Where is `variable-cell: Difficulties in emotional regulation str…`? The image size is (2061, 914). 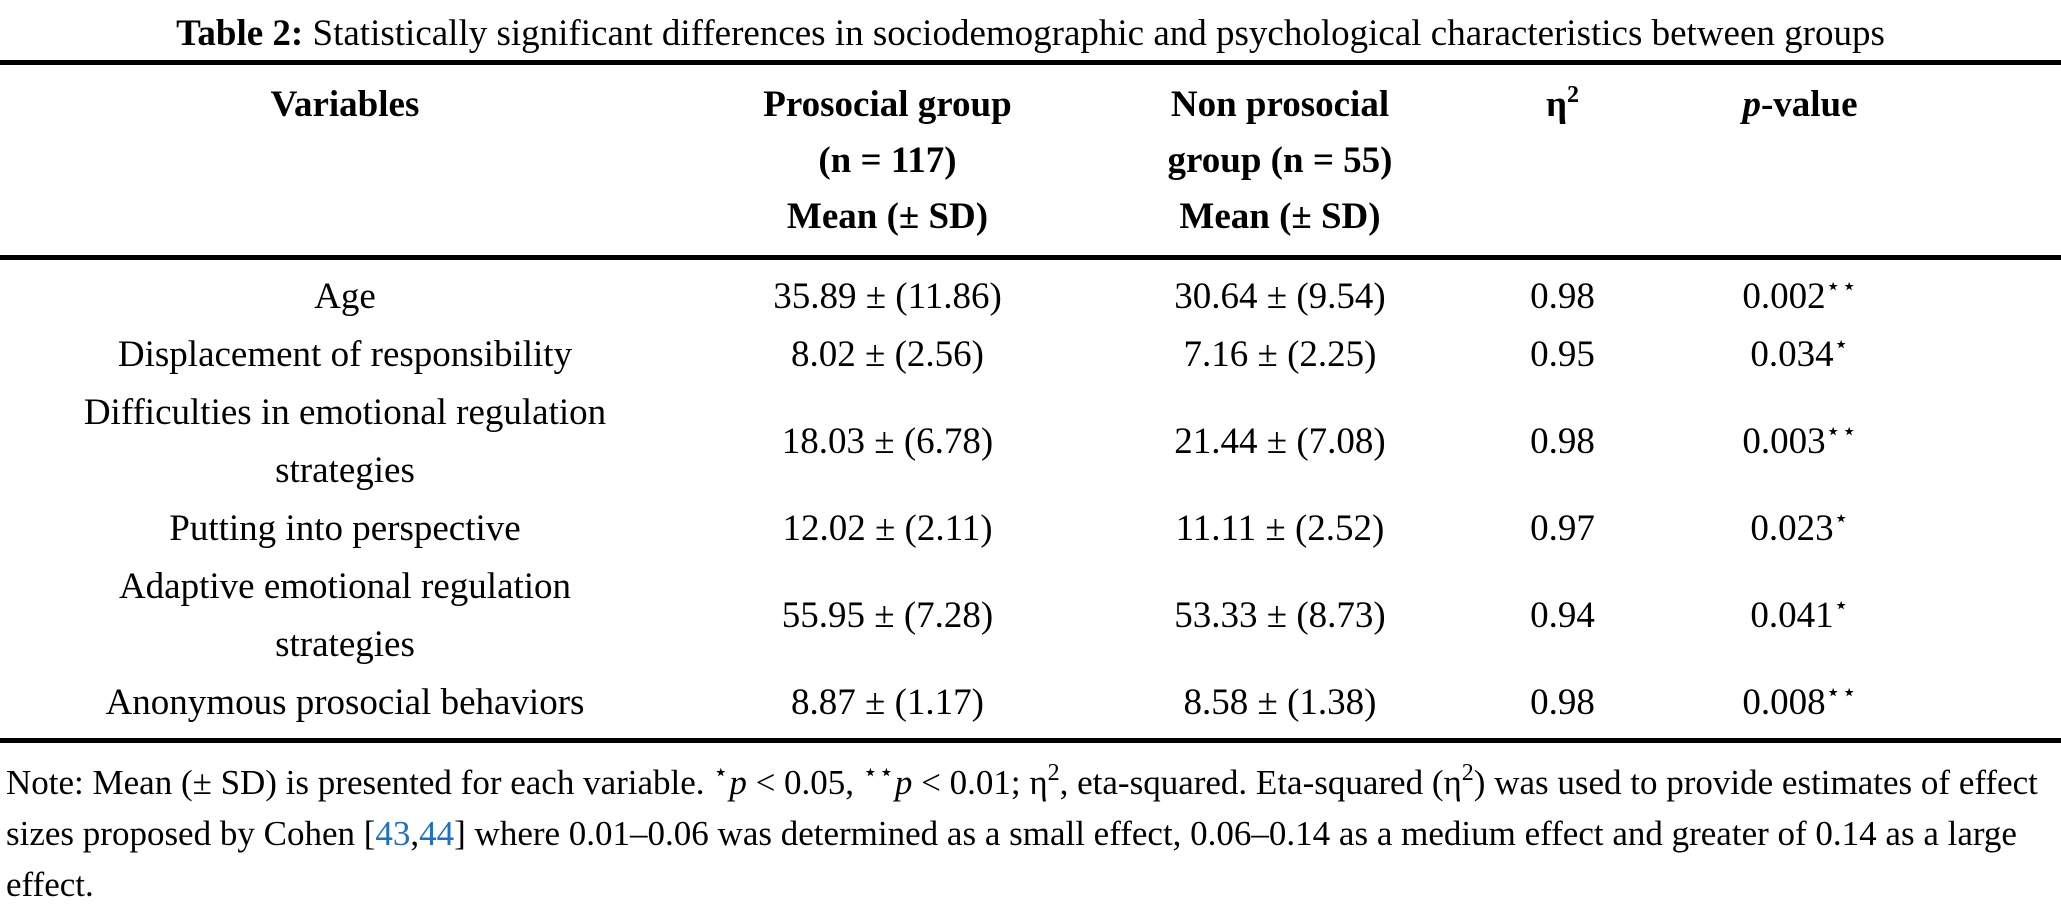
variable-cell: Difficulties in emotional regulation str… is located at coordinates (345, 442).